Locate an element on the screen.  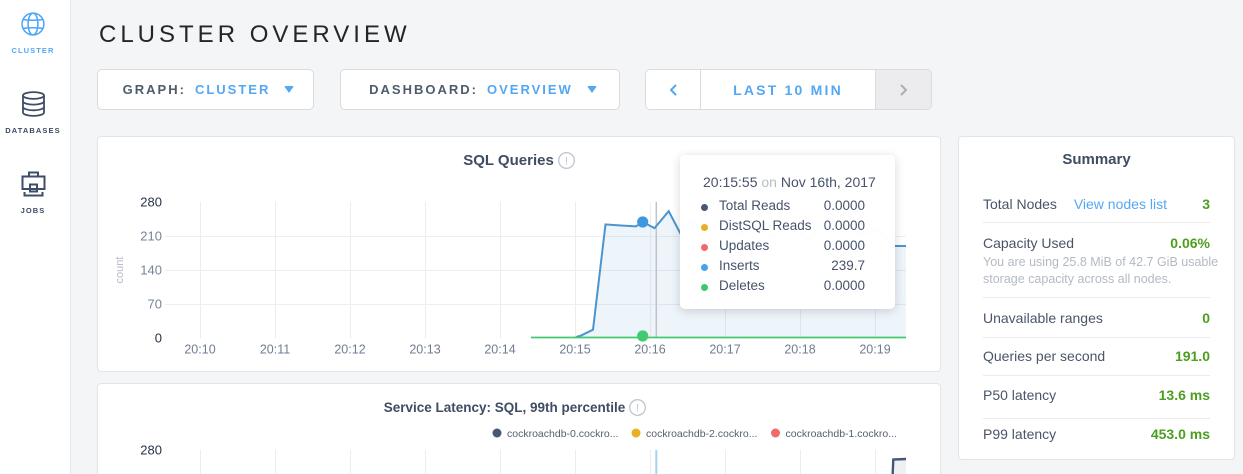
svg-text: 20:18 is located at coordinates (799, 350).